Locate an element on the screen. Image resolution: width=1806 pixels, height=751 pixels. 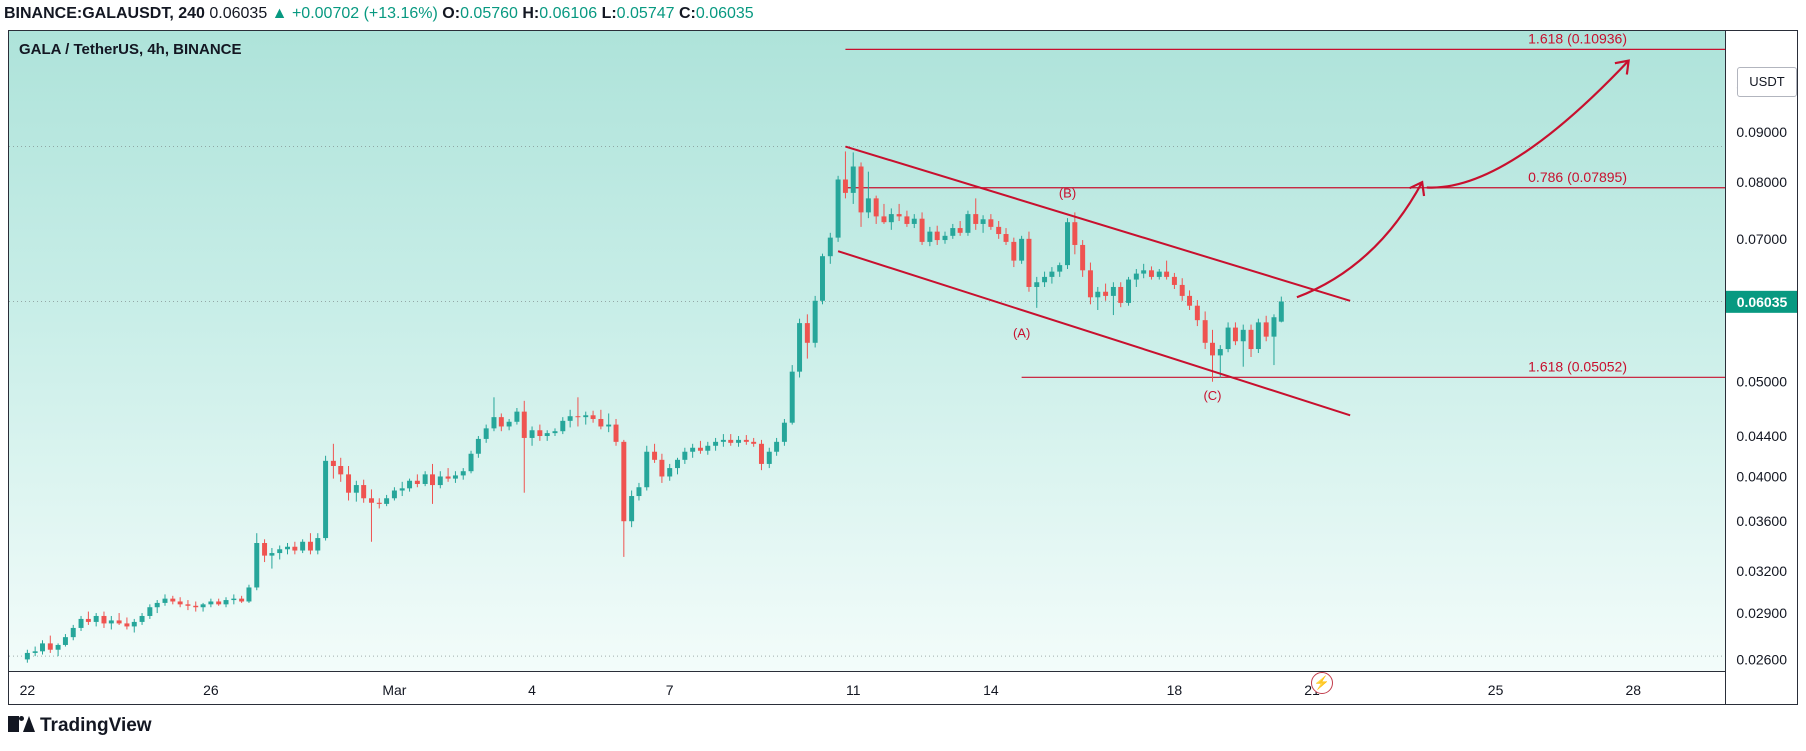
price-tick-label: 0.04000 is located at coordinates (1761, 476).